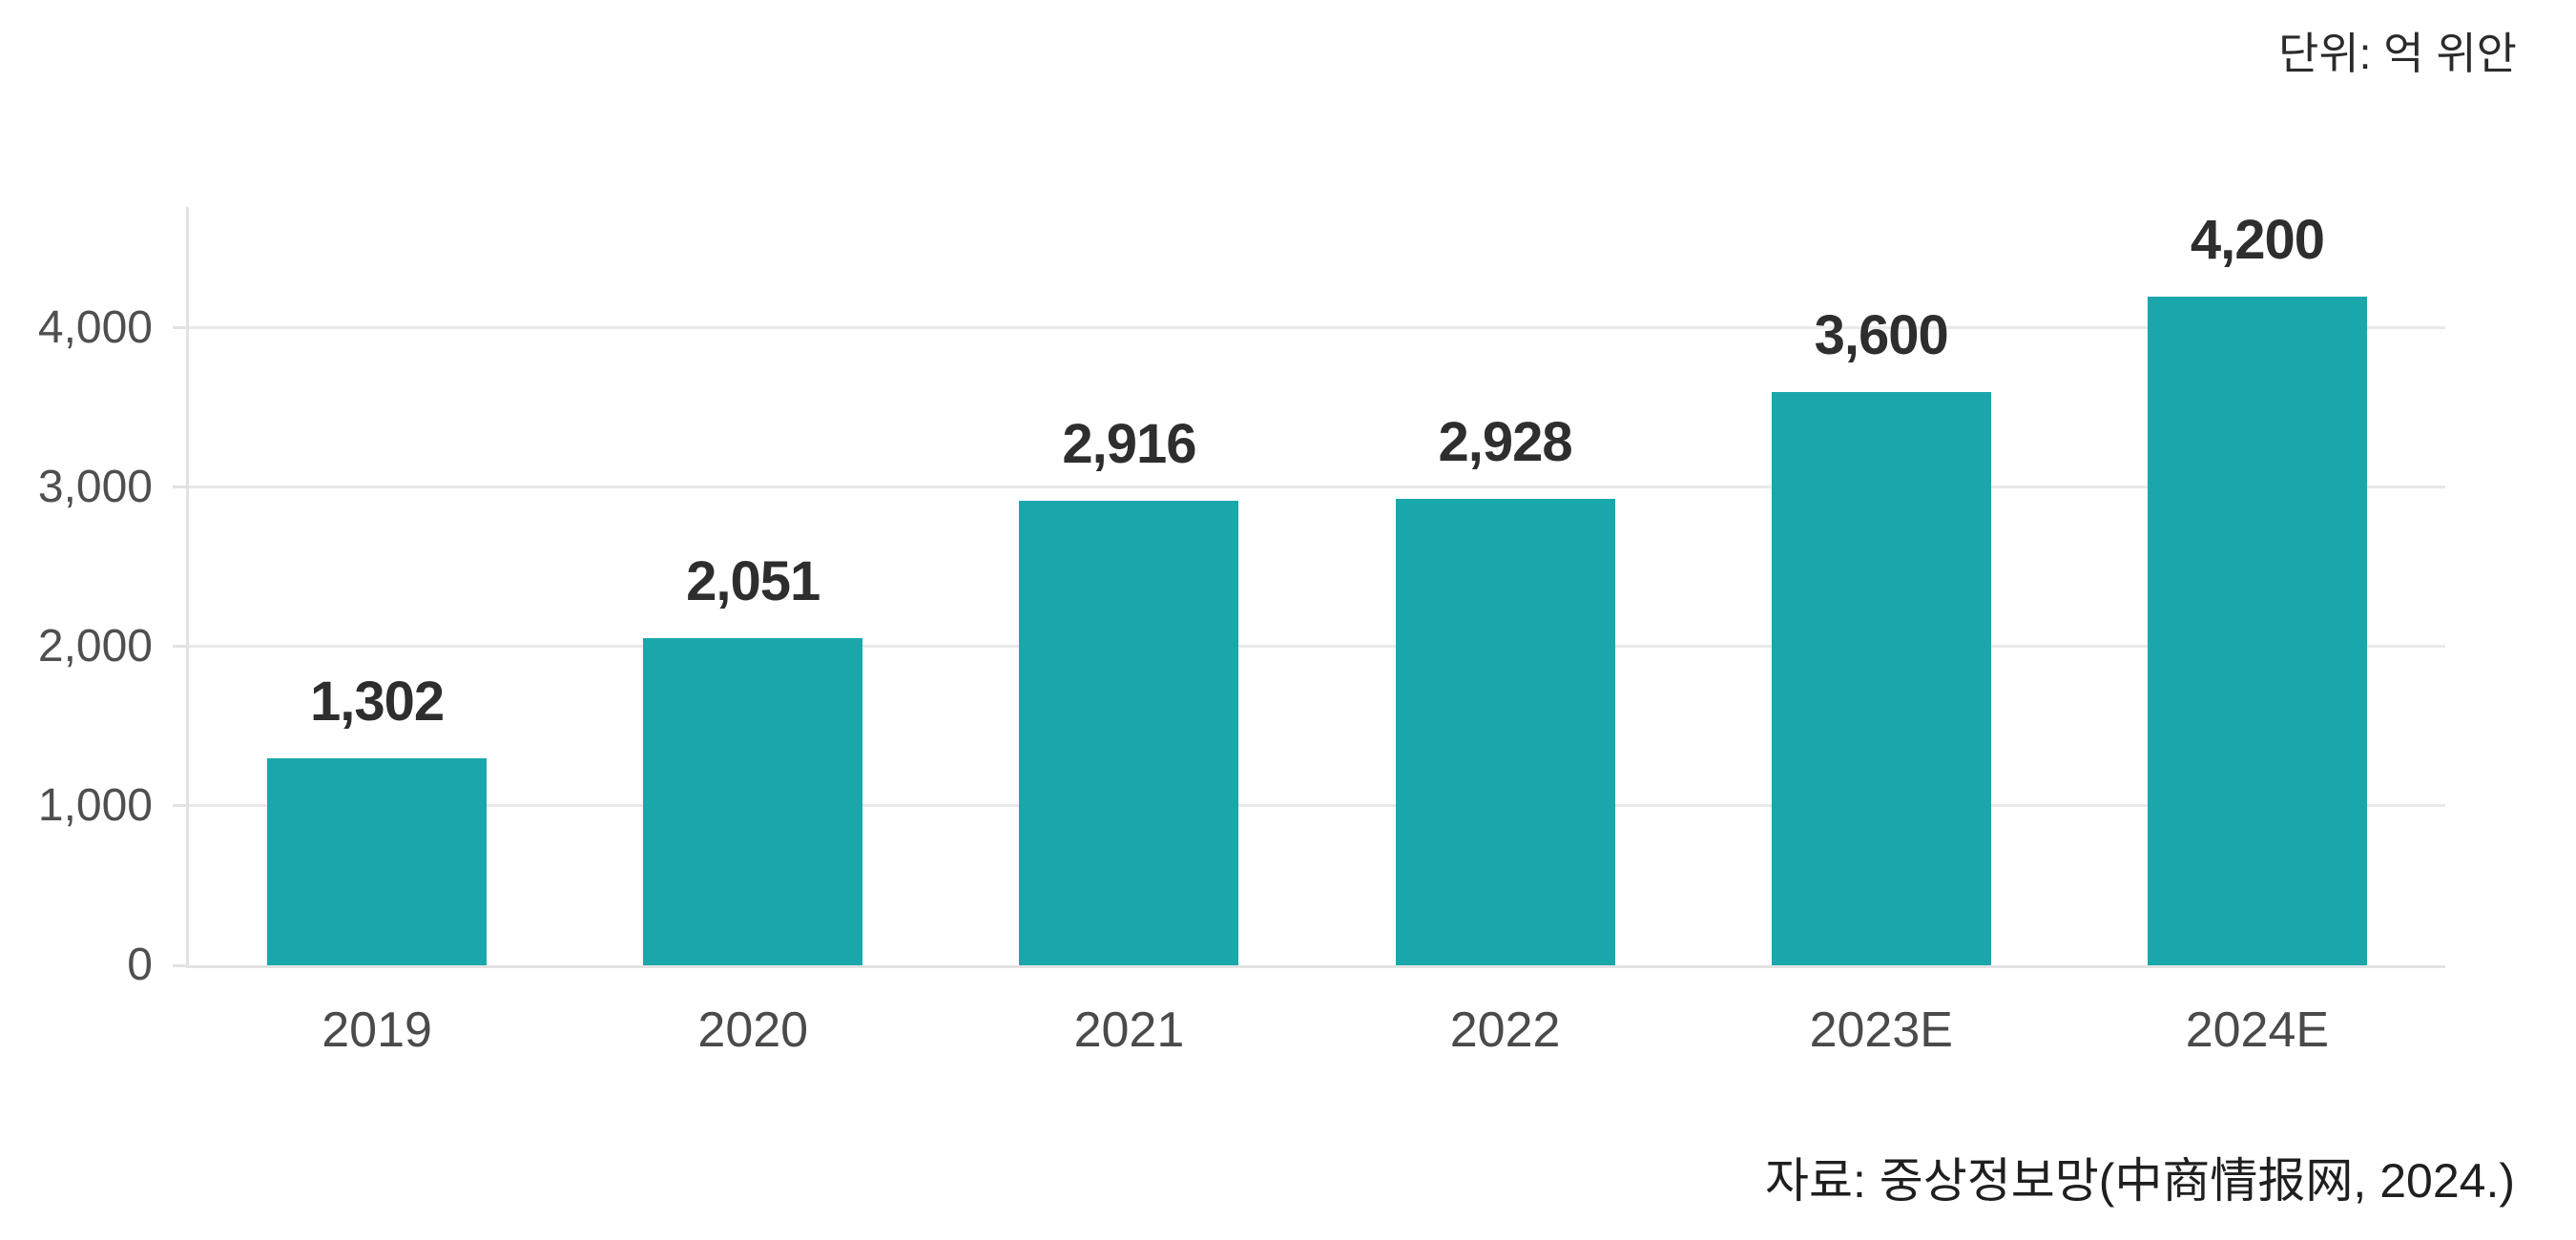  I want to click on bar-value-label: 2,916, so click(1129, 443).